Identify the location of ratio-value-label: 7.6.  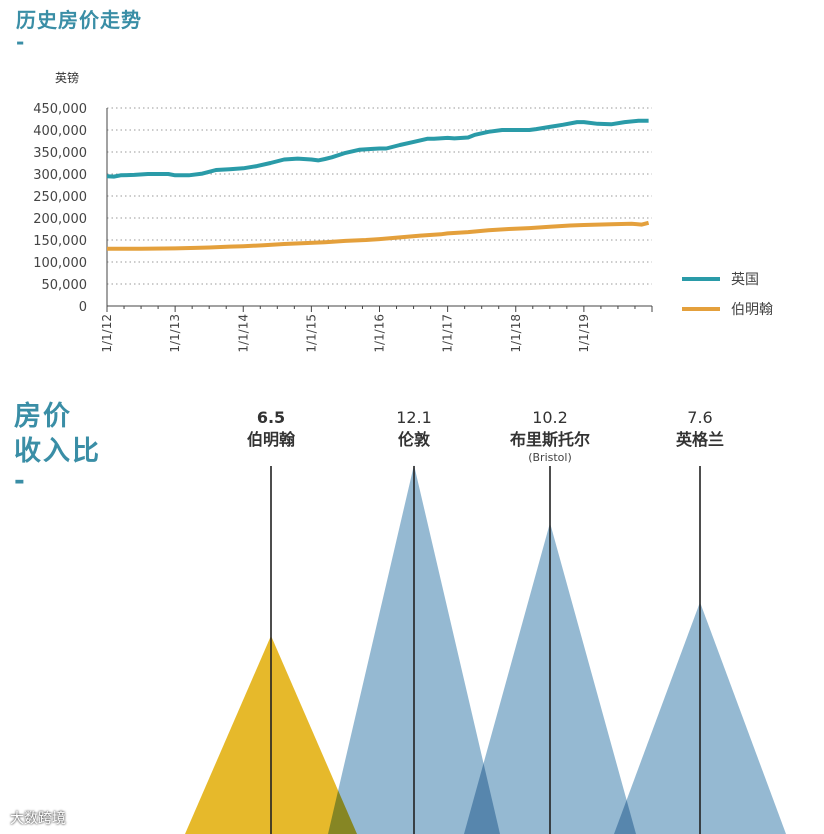
(699, 417).